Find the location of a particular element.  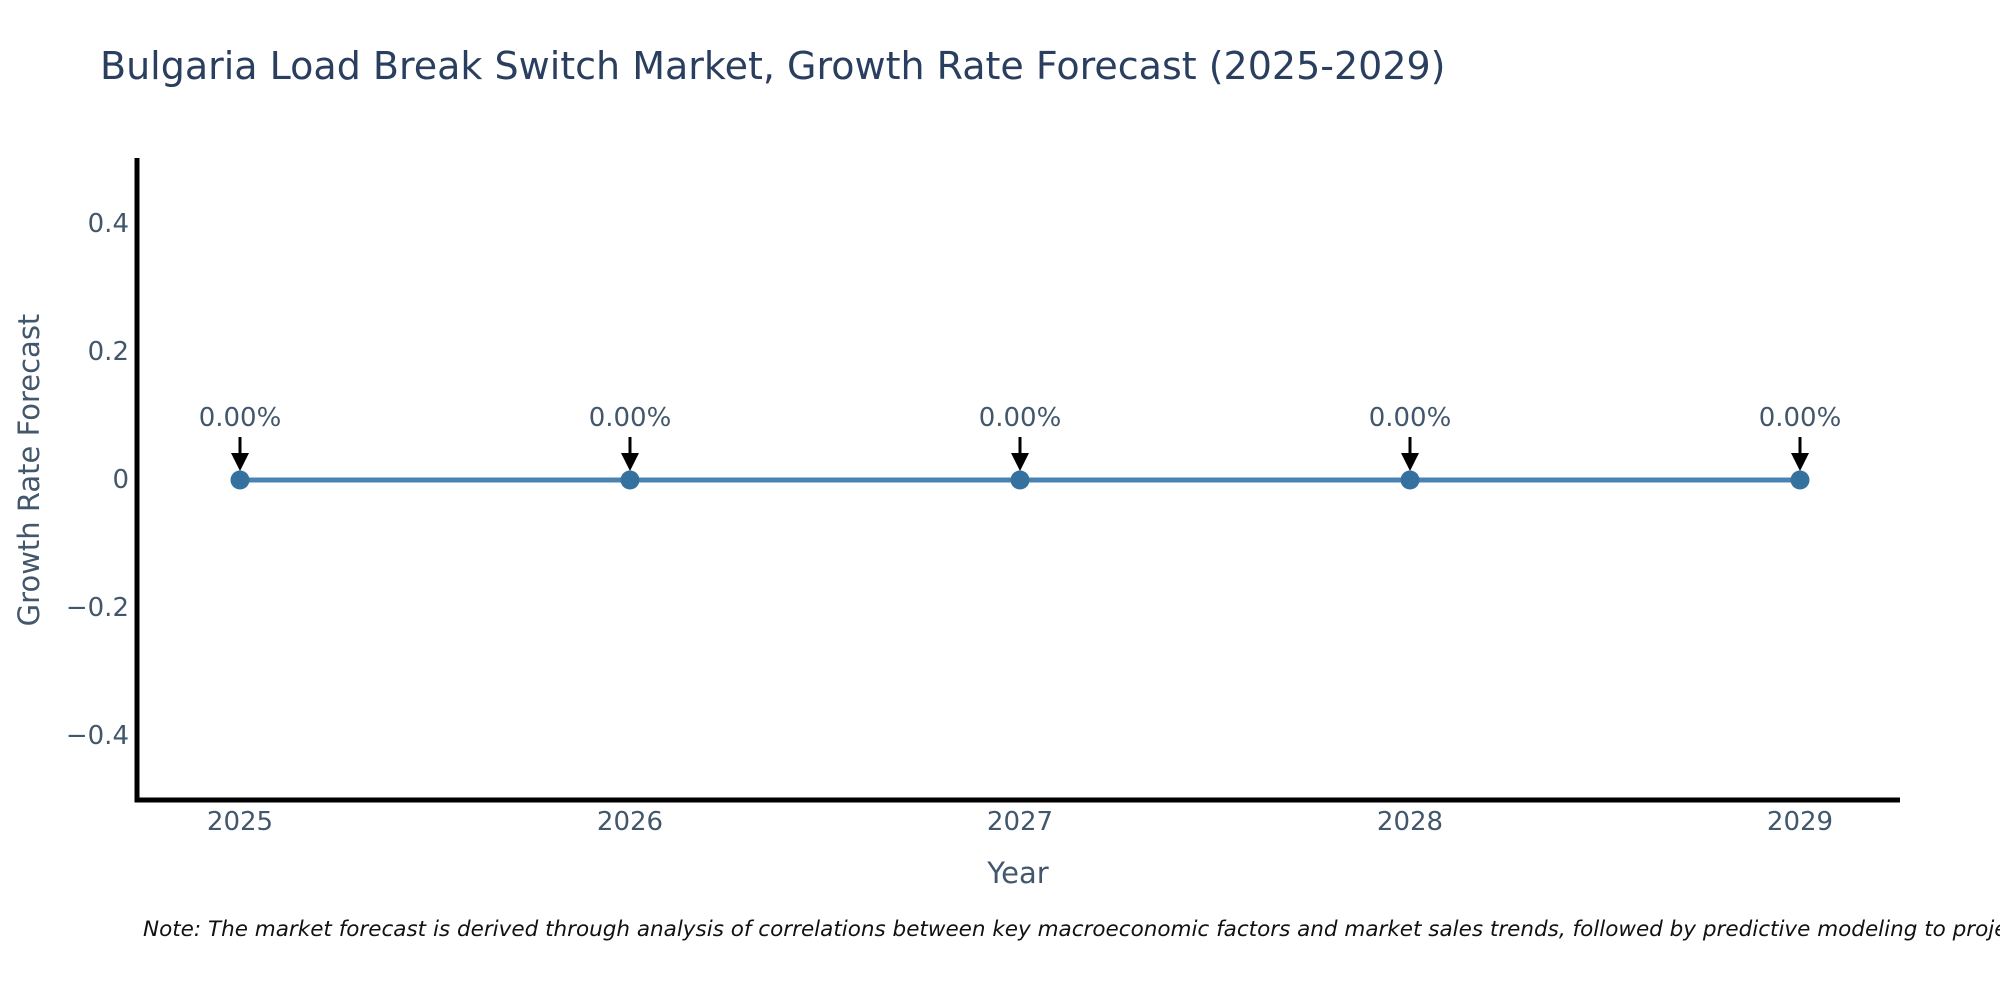

x-tick-label: 2025 is located at coordinates (240, 822).